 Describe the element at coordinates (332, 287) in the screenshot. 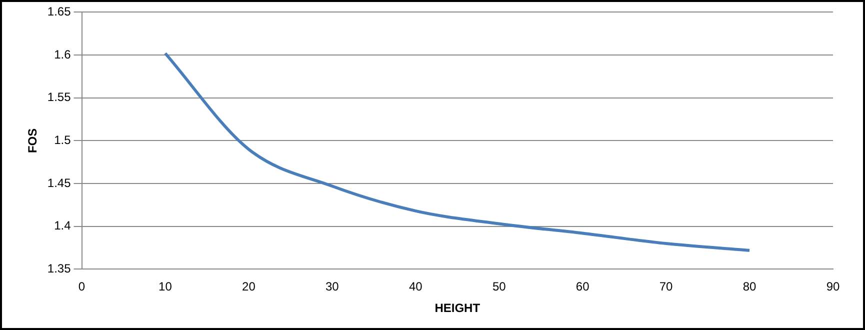

I see `x-tick-label: 30` at that location.